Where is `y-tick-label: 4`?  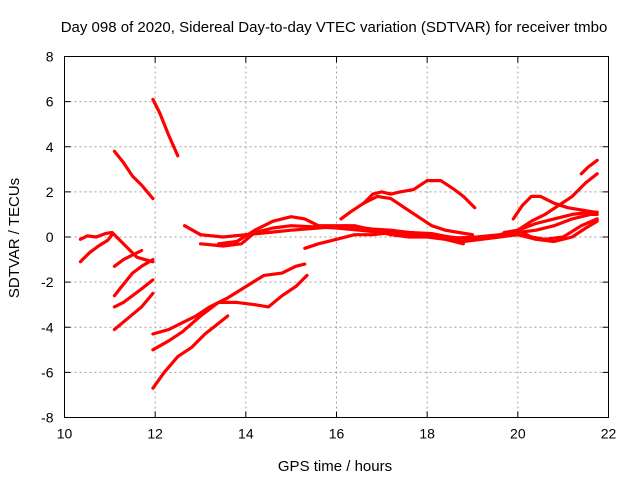
y-tick-label: 4 is located at coordinates (50, 147).